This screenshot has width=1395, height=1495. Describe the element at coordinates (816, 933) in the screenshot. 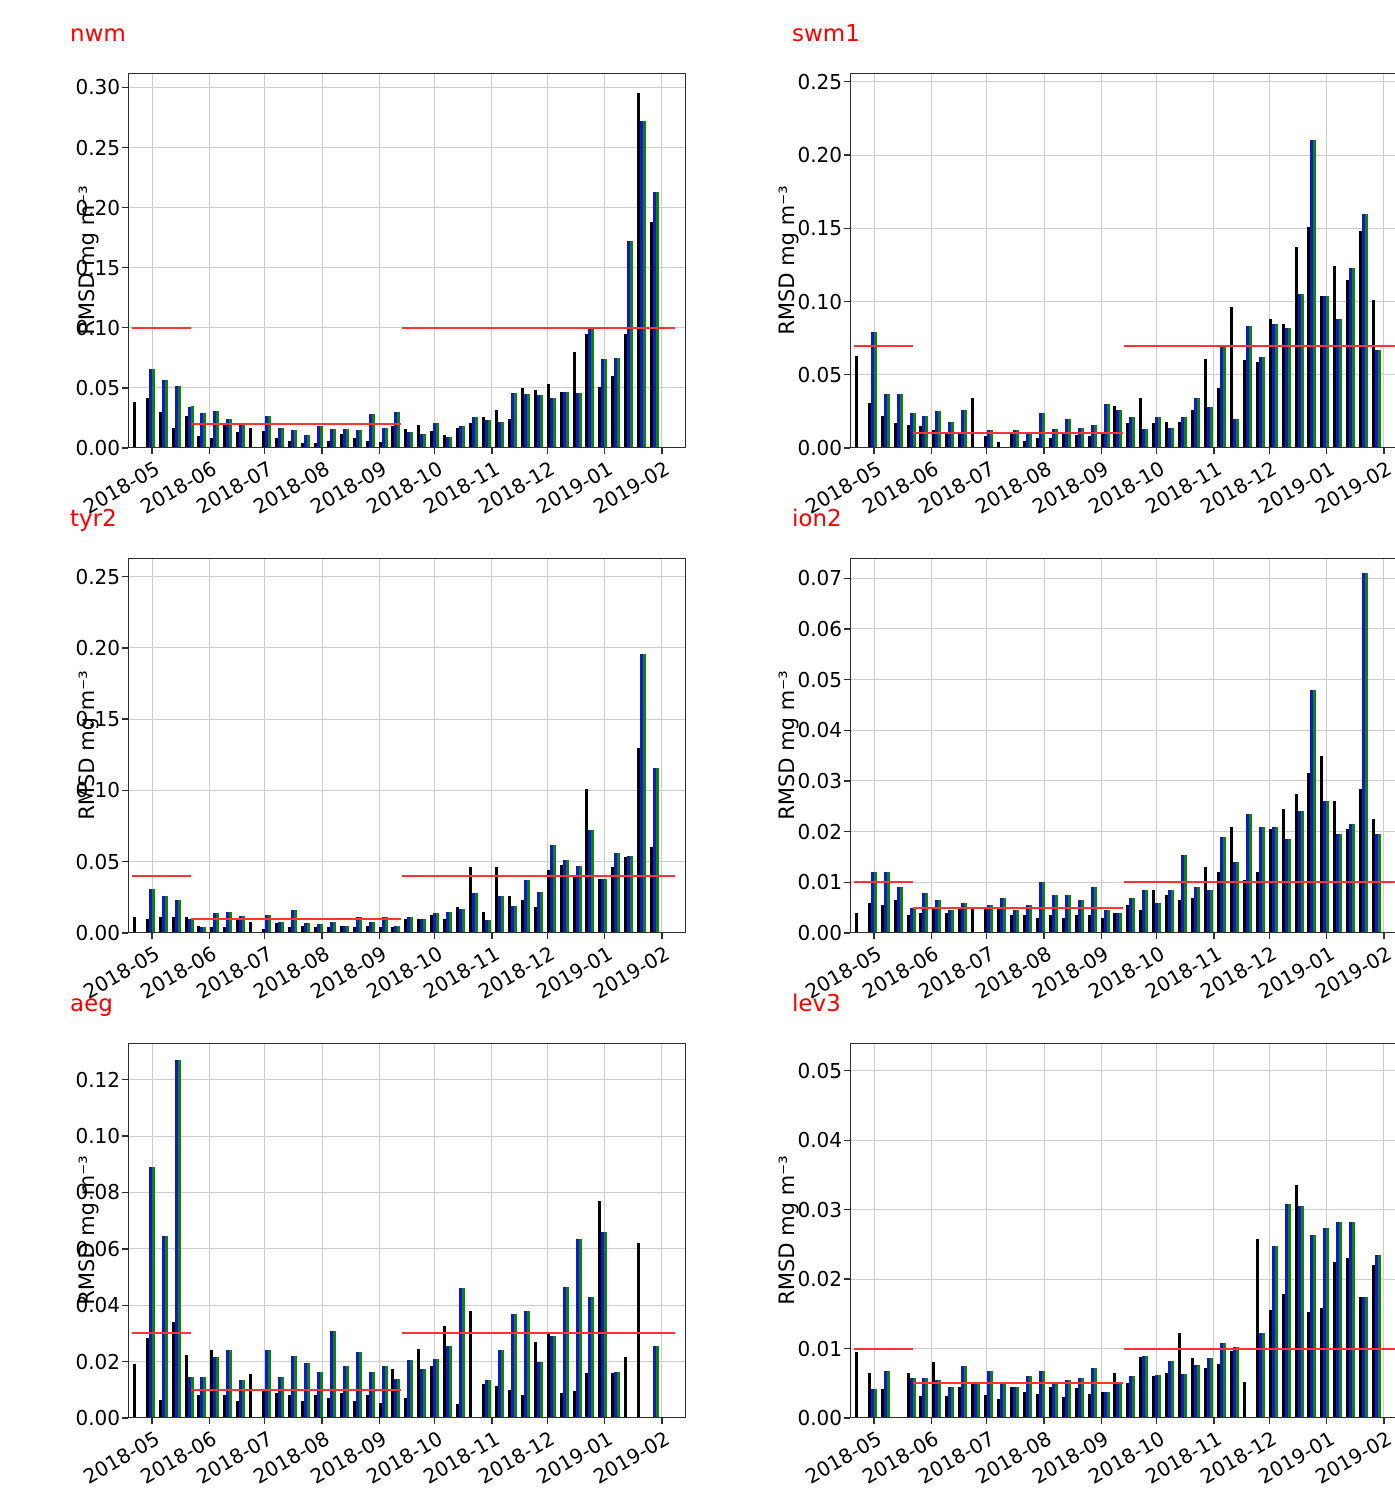

I see `y-tick-label: 0.00` at that location.